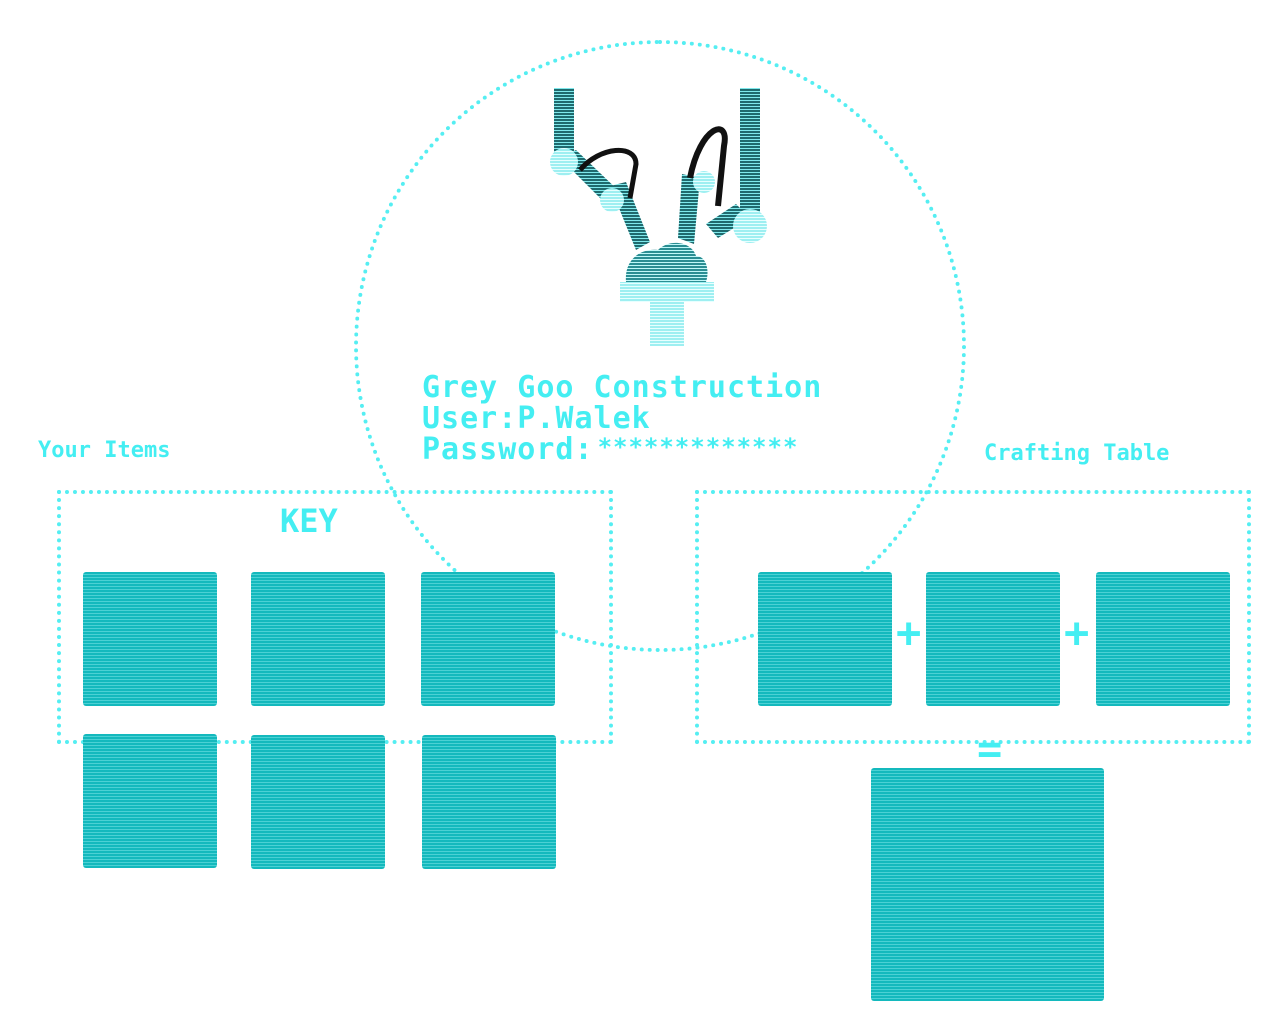 The height and width of the screenshot is (1024, 1280). I want to click on your-items-label: Your Items, so click(104, 450).